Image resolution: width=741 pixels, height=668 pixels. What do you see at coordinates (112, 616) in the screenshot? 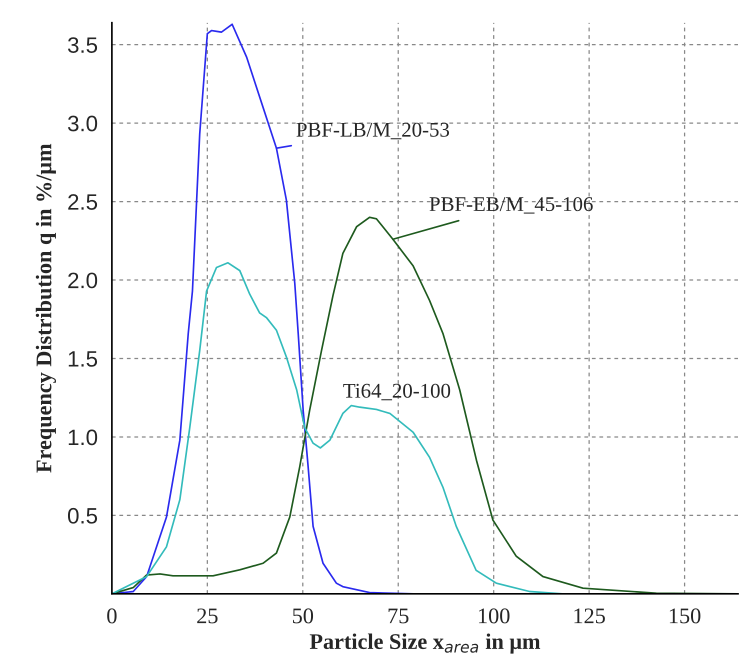
I see `x-tick-label: 0` at bounding box center [112, 616].